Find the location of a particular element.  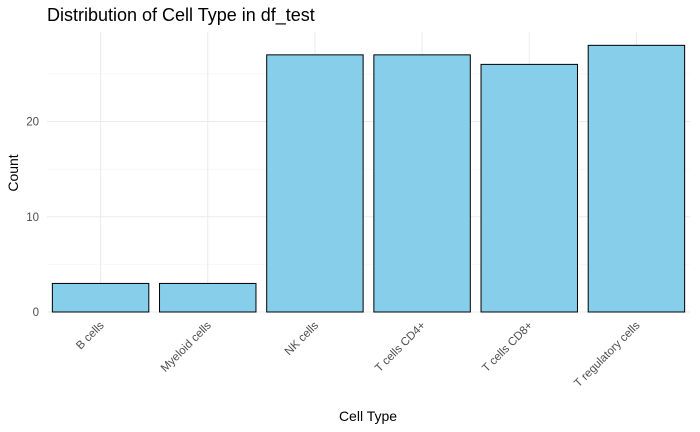

x-tick-label: T cells CD8+ is located at coordinates (507, 346).